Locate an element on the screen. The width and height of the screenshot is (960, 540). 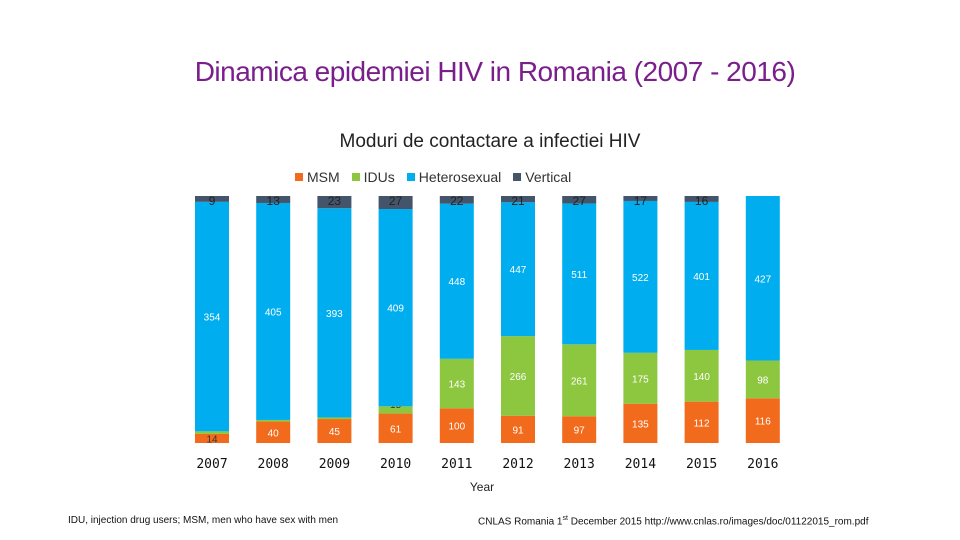
legend-swatch-heterosexual is located at coordinates (410, 177).